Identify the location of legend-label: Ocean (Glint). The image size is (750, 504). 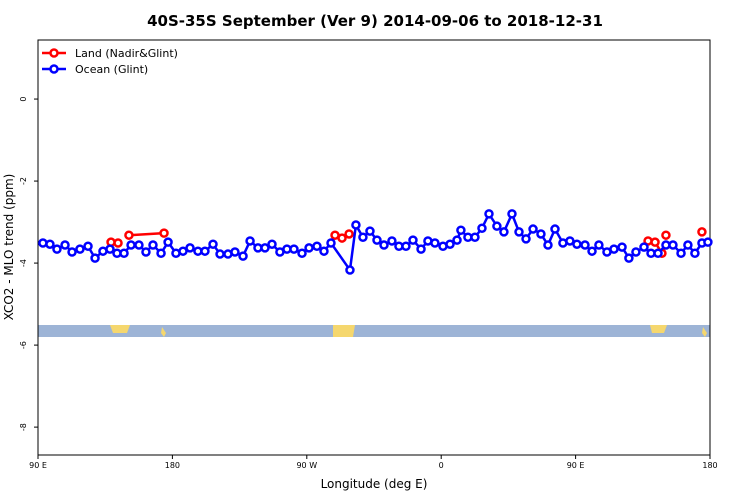
(111, 69).